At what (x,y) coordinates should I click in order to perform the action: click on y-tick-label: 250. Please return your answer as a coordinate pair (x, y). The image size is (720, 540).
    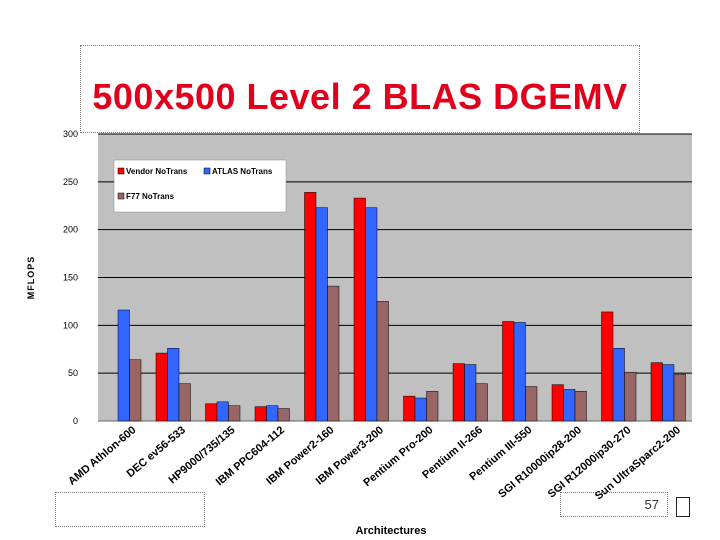
    Looking at the image, I should click on (70, 182).